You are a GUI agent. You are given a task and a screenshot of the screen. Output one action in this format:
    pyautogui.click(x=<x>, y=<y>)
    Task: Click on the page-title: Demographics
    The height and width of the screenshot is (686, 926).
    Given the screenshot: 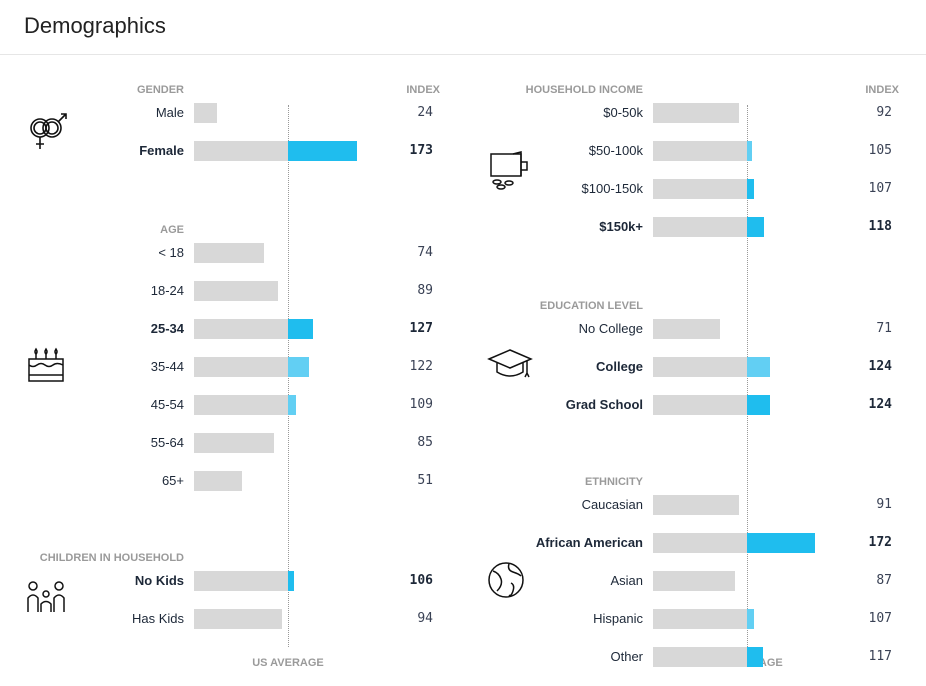 What is the action you would take?
    pyautogui.click(x=95, y=25)
    